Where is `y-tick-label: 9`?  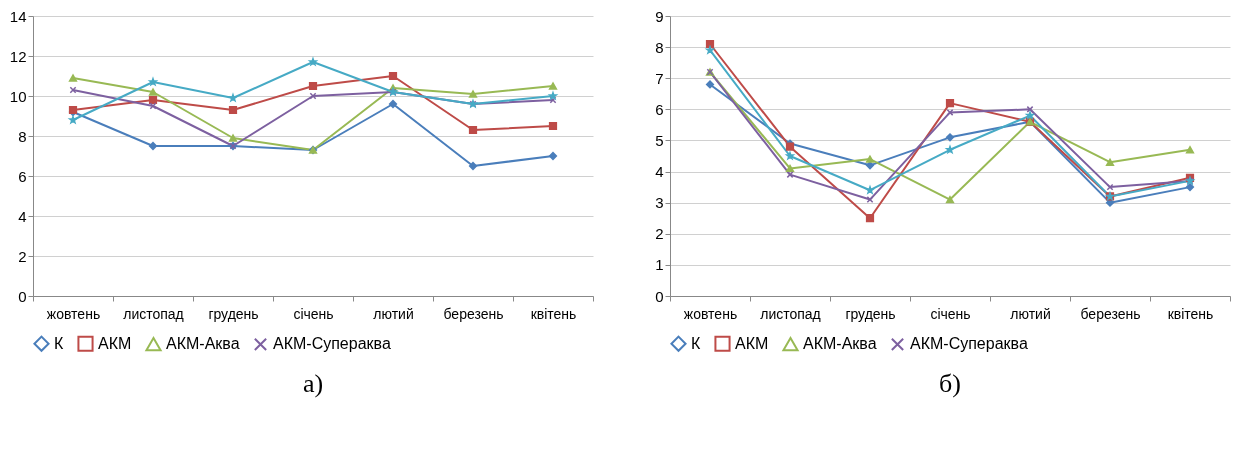 y-tick-label: 9 is located at coordinates (659, 16).